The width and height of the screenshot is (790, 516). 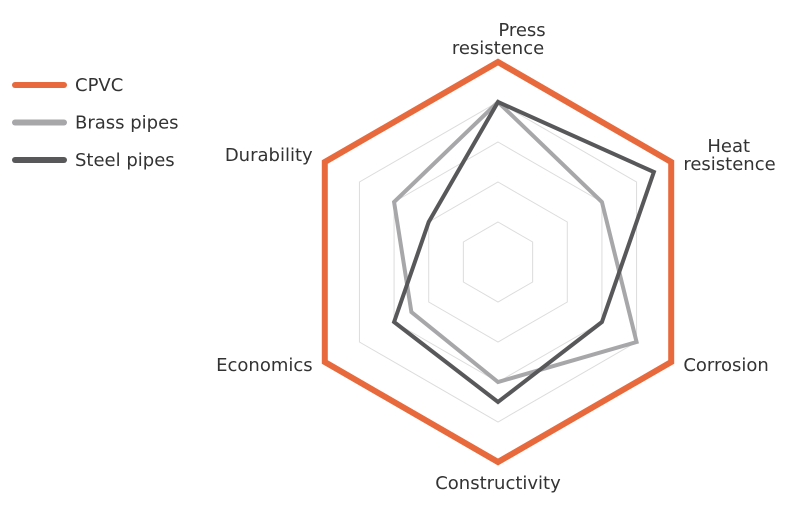 I want to click on axis-label: Durability, so click(x=269, y=155).